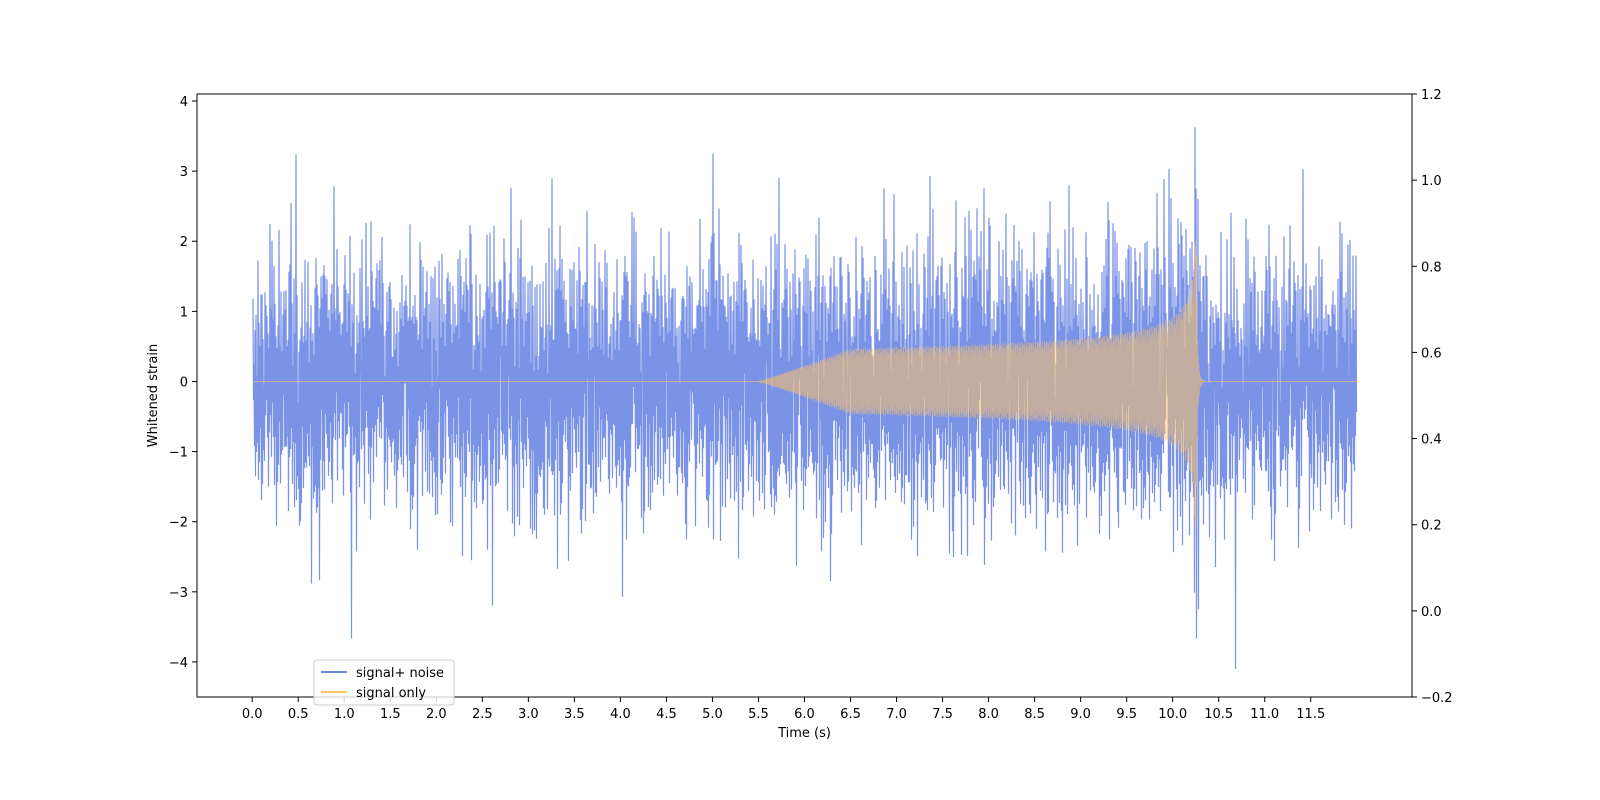 This screenshot has width=1600, height=800. I want to click on x-tick-label: 6.0, so click(804, 714).